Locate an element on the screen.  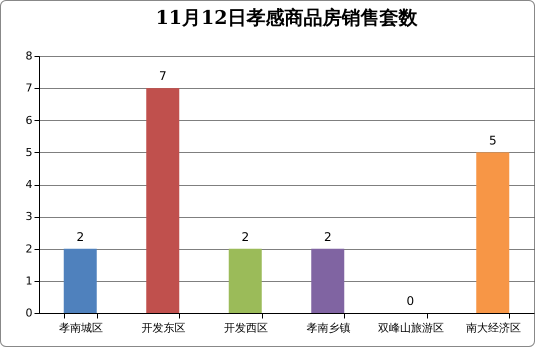
x-tick-label: 开发东区 is located at coordinates (163, 328).